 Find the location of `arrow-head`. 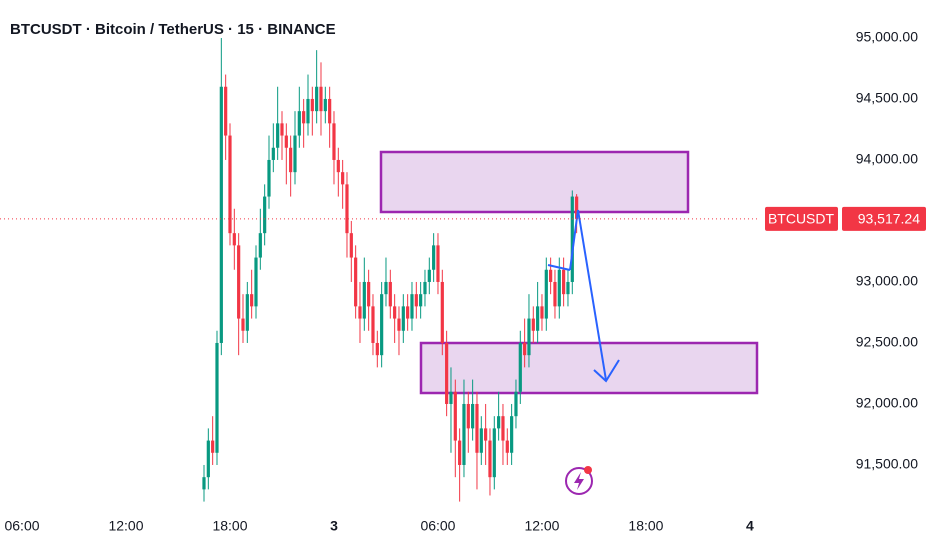

arrow-head is located at coordinates (606, 371).